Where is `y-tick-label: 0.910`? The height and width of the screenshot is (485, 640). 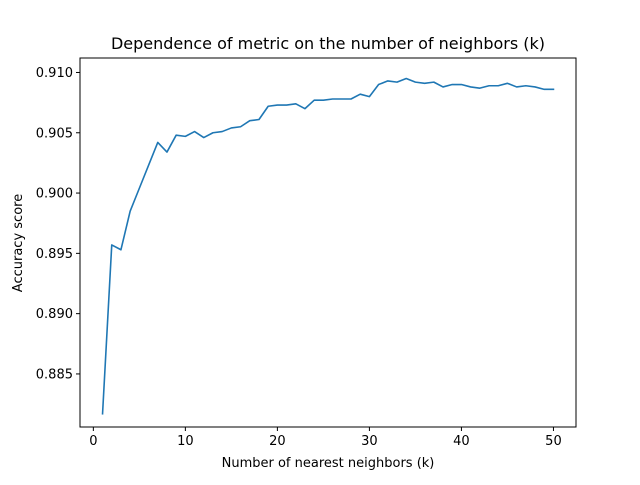
y-tick-label: 0.910 is located at coordinates (54, 73).